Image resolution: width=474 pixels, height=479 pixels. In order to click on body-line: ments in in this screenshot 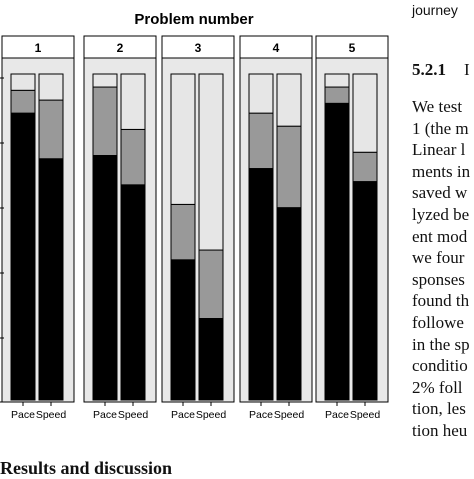, I will do `click(441, 171)`.